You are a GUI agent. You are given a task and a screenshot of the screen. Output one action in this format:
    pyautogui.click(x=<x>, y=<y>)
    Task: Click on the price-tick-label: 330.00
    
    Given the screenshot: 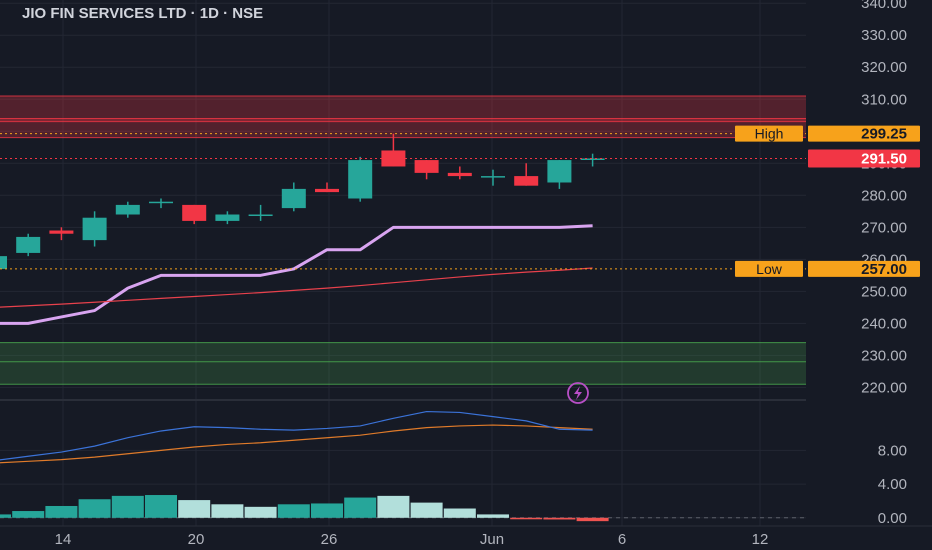 What is the action you would take?
    pyautogui.click(x=884, y=35)
    